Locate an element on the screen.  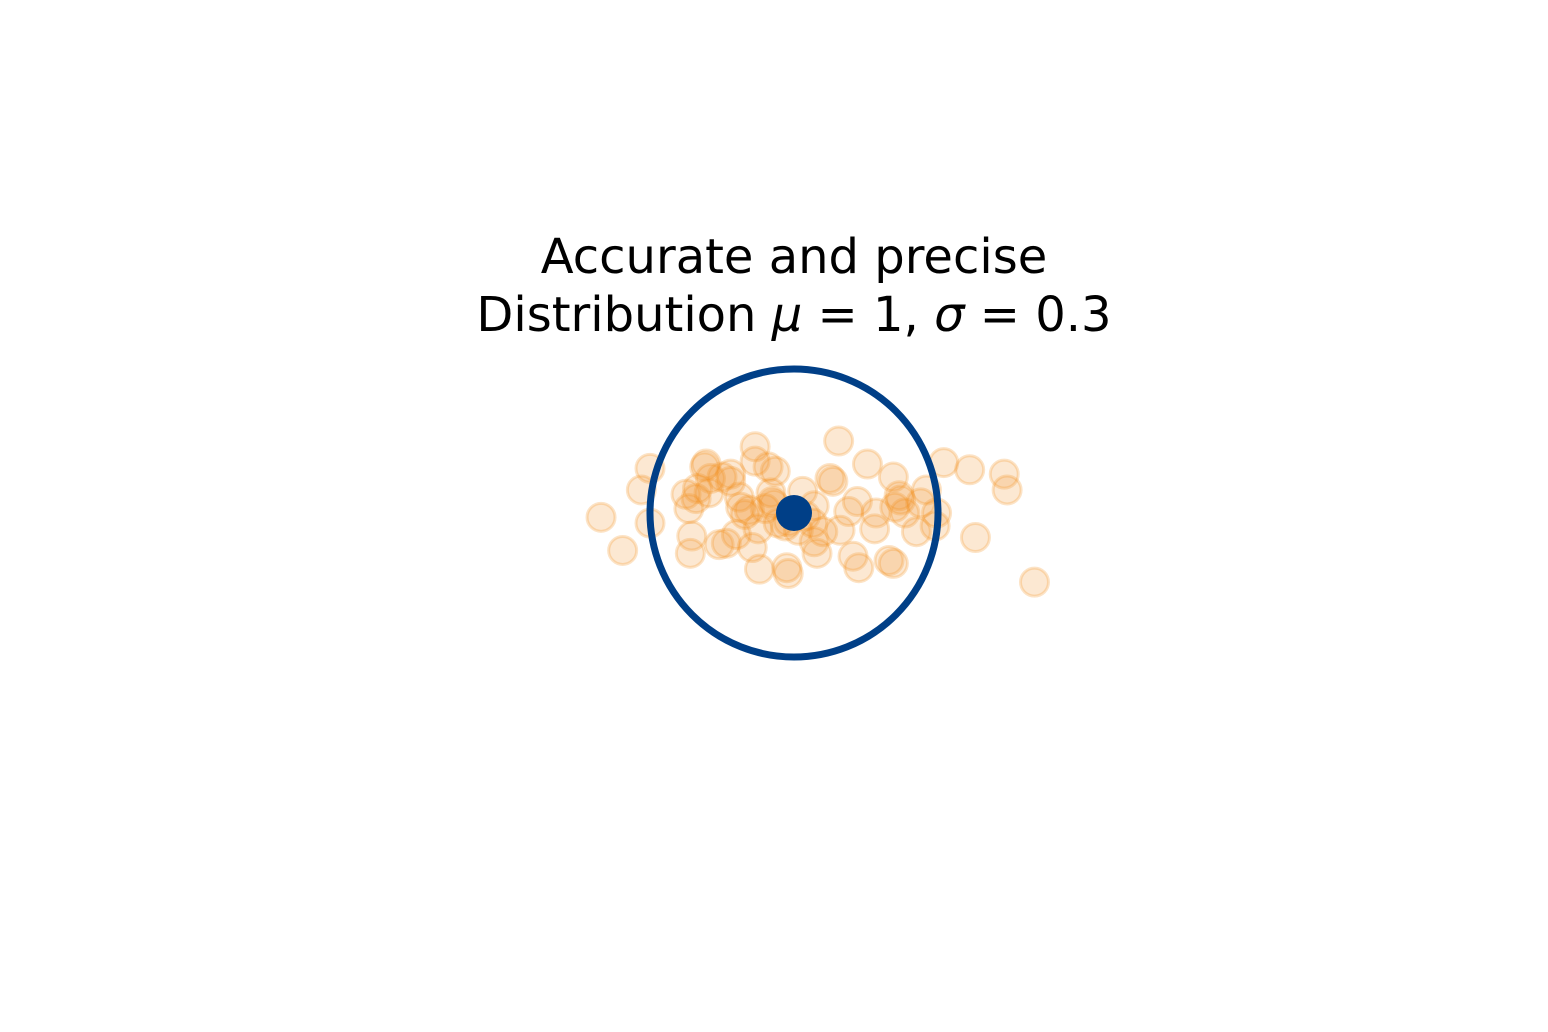
sigma-value: 0.3 is located at coordinates (1073, 315).